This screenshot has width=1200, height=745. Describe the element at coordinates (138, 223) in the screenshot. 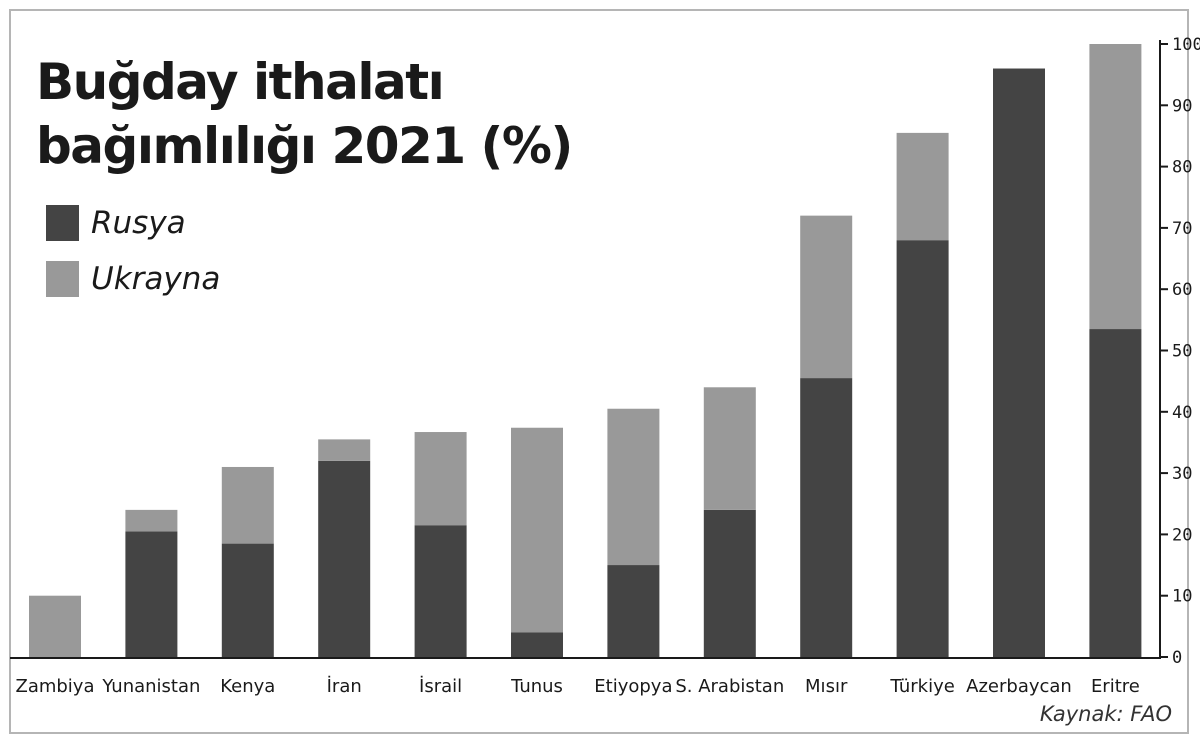

I see `legend-label-rusya: Rusya` at that location.